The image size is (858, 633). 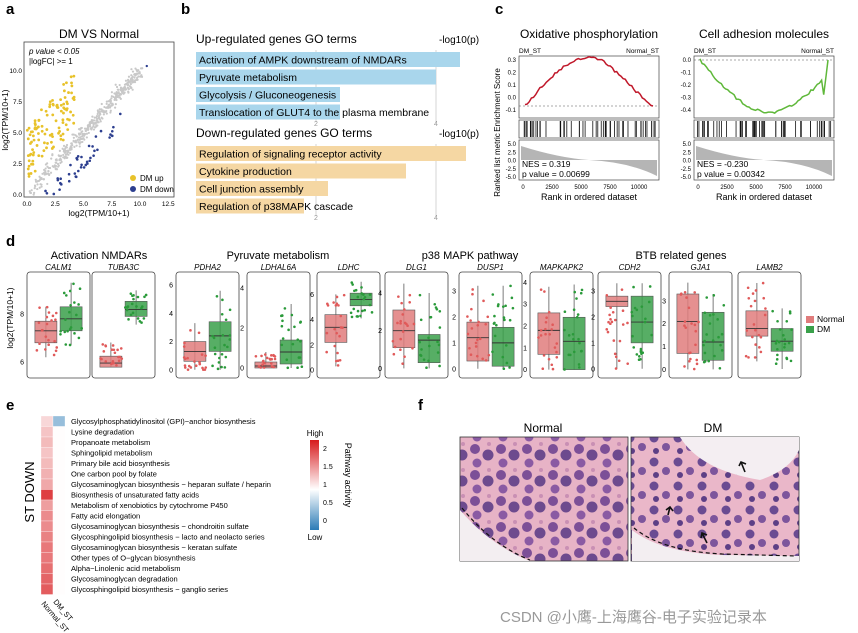 What do you see at coordinates (810, 319) in the screenshot?
I see `legend-normal-swatch` at bounding box center [810, 319].